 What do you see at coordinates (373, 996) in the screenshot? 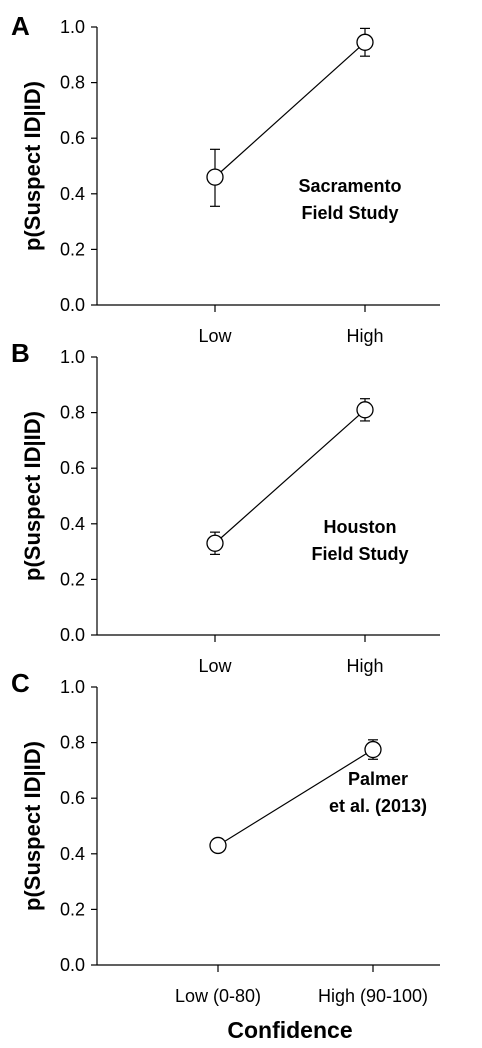
I see `x-tick-label: High (90-100)` at bounding box center [373, 996].